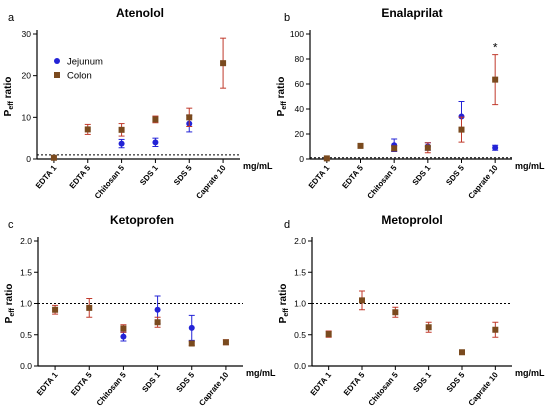 The image size is (550, 419). Describe the element at coordinates (287, 225) in the screenshot. I see `panel-letter: d` at that location.